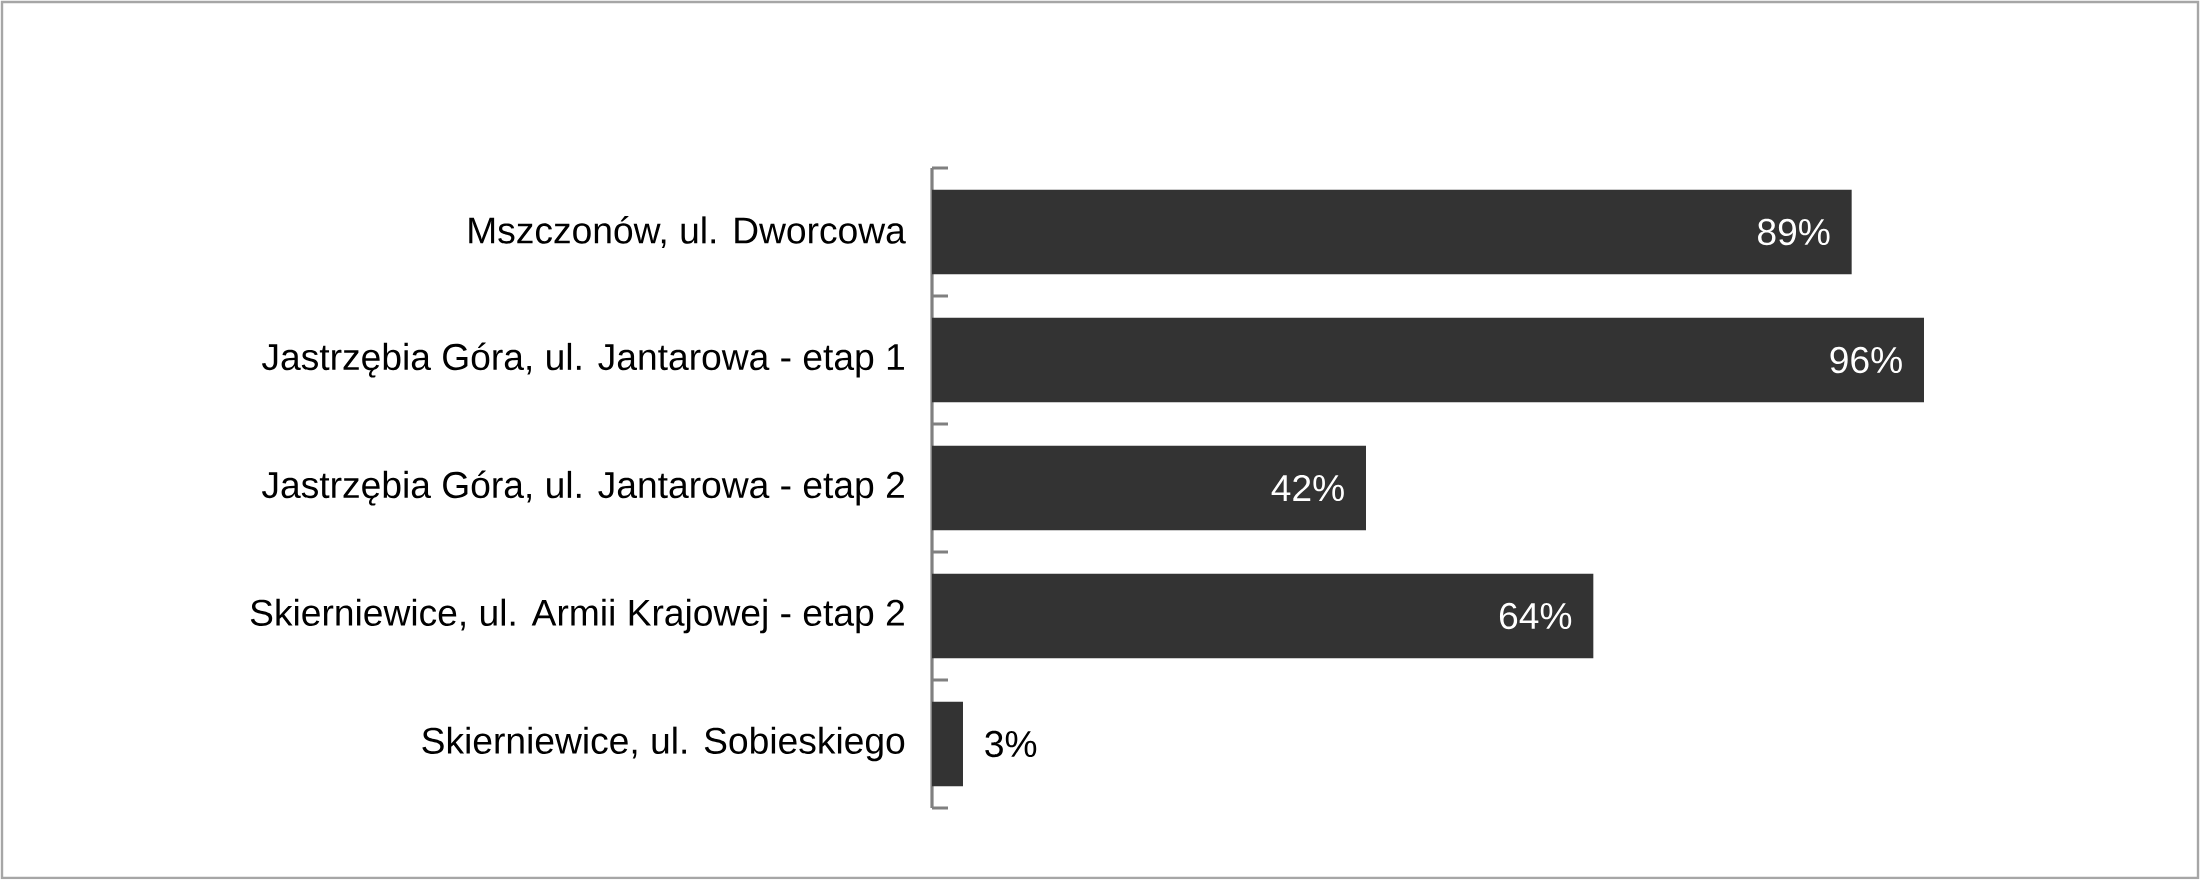 This screenshot has width=2200, height=880. What do you see at coordinates (577, 616) in the screenshot?
I see `y-tick-label: Skierniewice, ul. Armii Krajowej - etap 2` at bounding box center [577, 616].